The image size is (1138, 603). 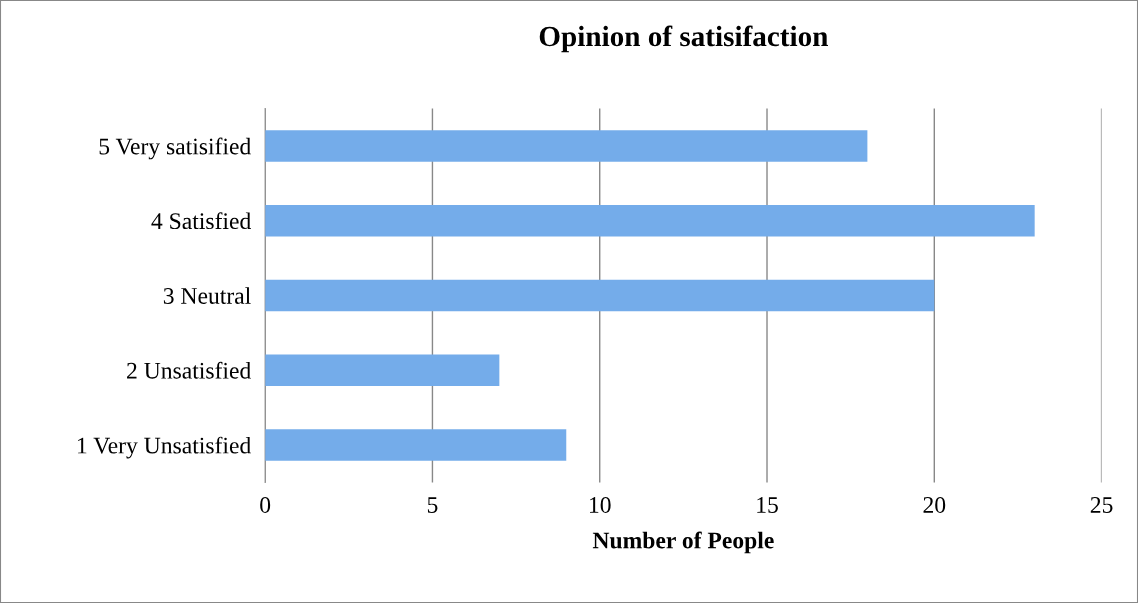 I want to click on chart-title: Opinion of satisifaction, so click(x=683, y=39).